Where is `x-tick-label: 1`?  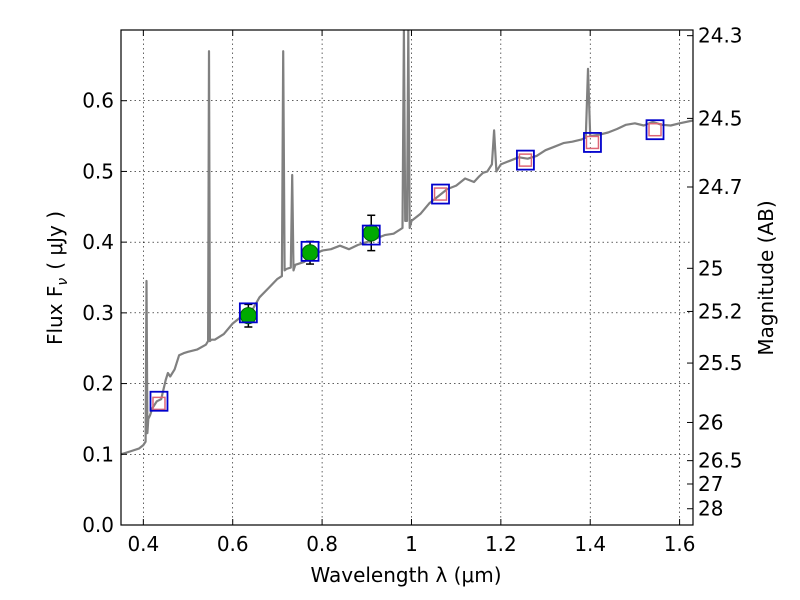
x-tick-label: 1 is located at coordinates (411, 544).